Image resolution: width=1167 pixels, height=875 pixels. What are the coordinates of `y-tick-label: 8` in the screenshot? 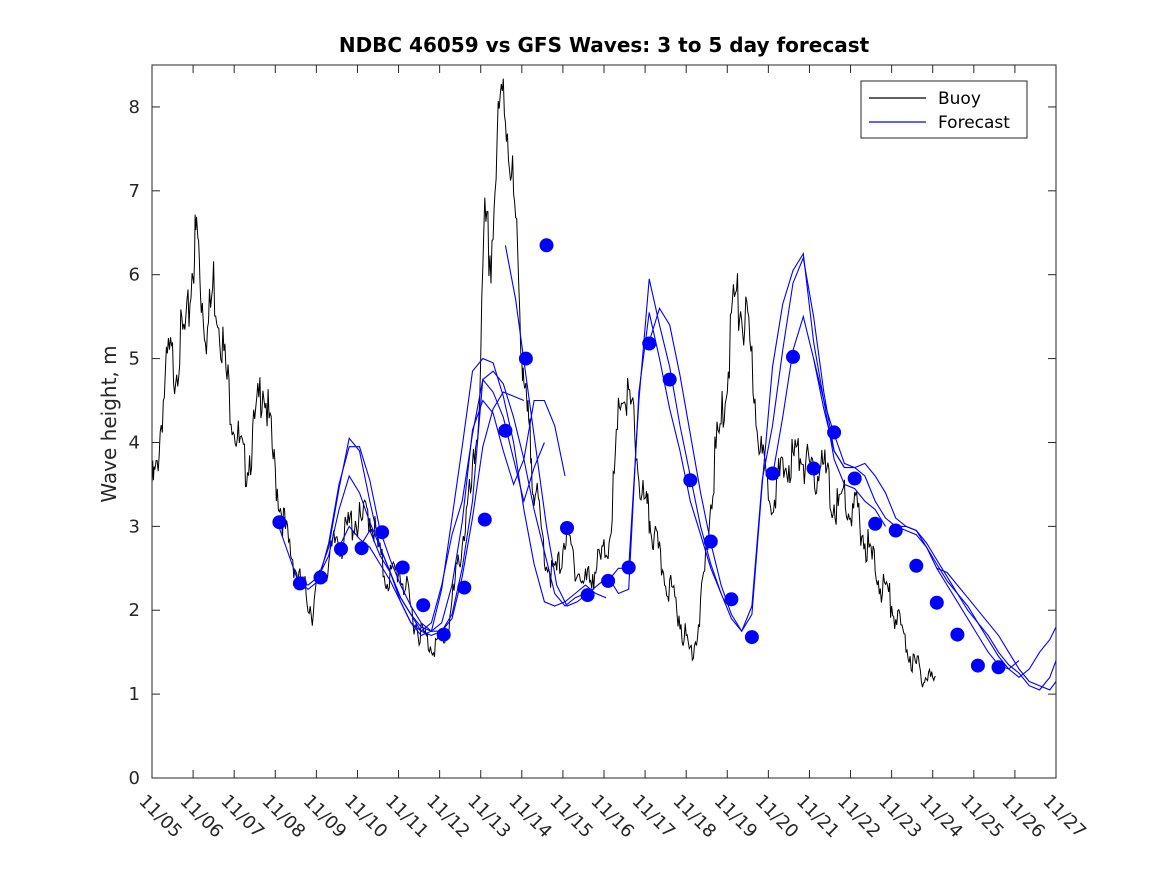 It's located at (134, 107).